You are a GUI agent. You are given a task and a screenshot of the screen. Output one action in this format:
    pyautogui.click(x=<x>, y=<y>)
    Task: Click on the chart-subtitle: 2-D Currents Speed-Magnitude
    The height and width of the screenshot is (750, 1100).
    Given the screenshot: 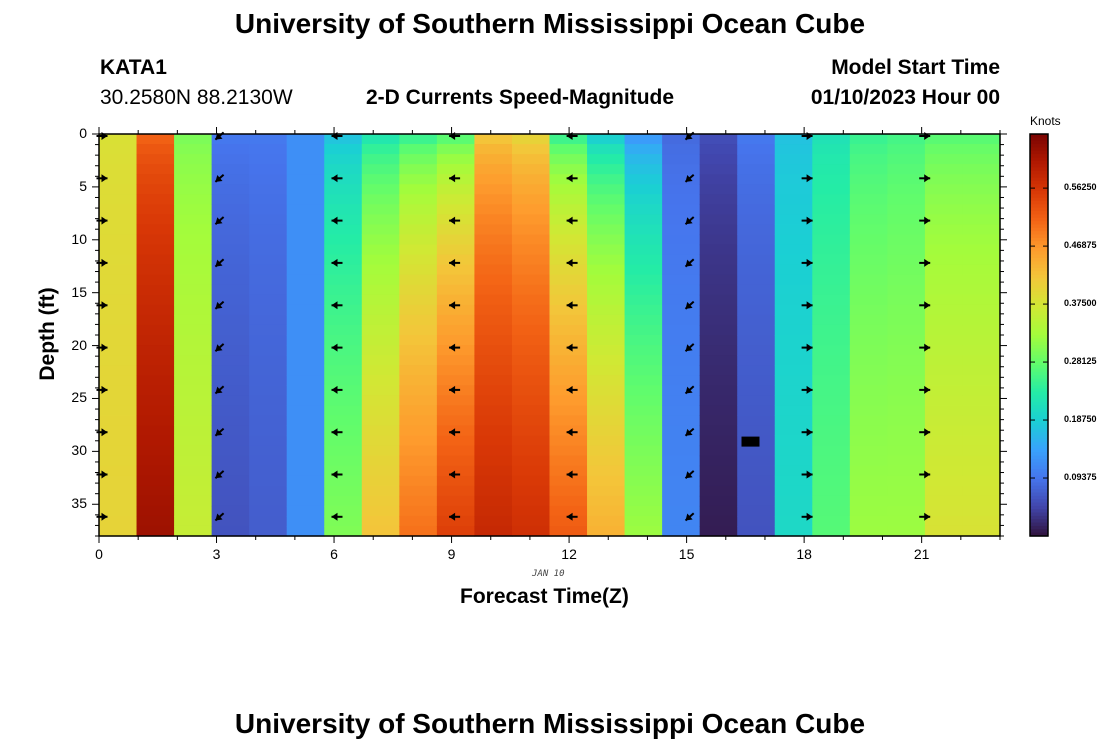 What is the action you would take?
    pyautogui.click(x=520, y=97)
    